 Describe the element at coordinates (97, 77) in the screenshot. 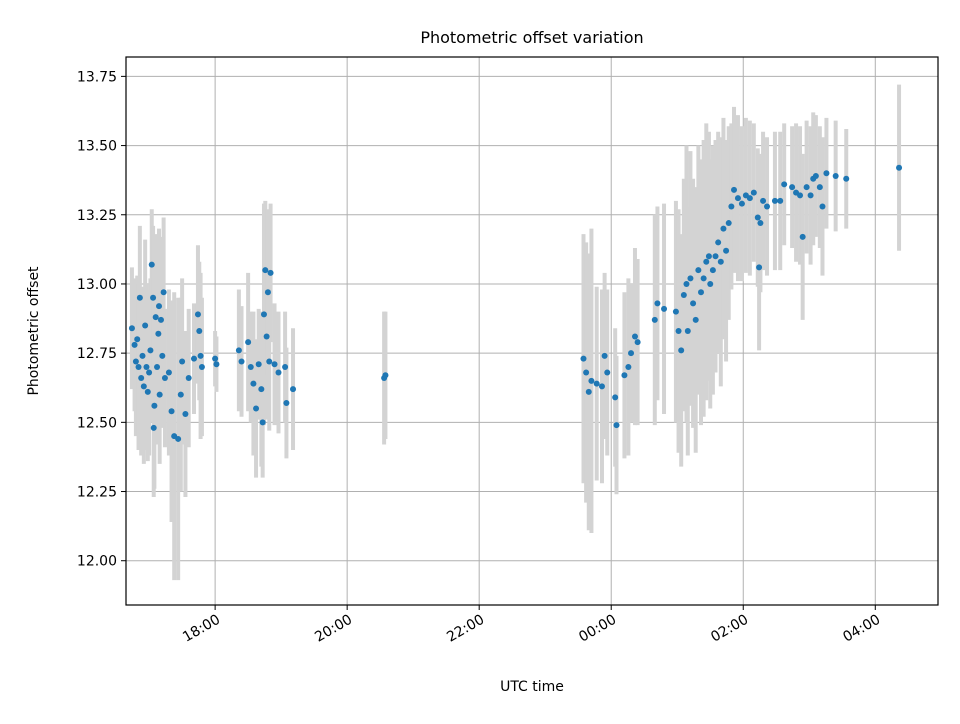

I see `y-tick-label: 13.75` at that location.